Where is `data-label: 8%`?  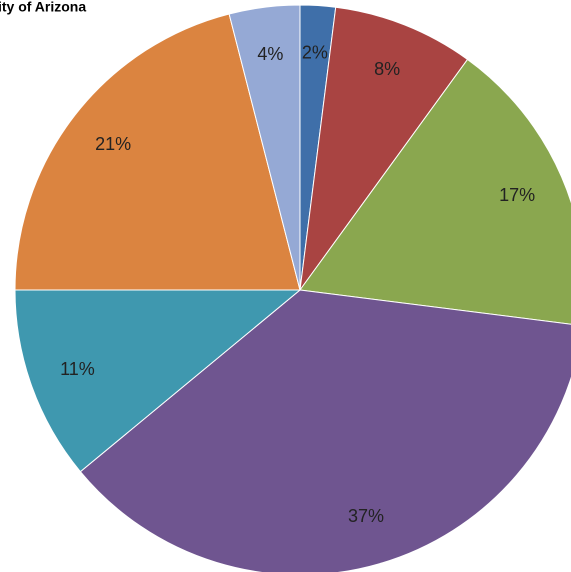
data-label: 8% is located at coordinates (387, 69).